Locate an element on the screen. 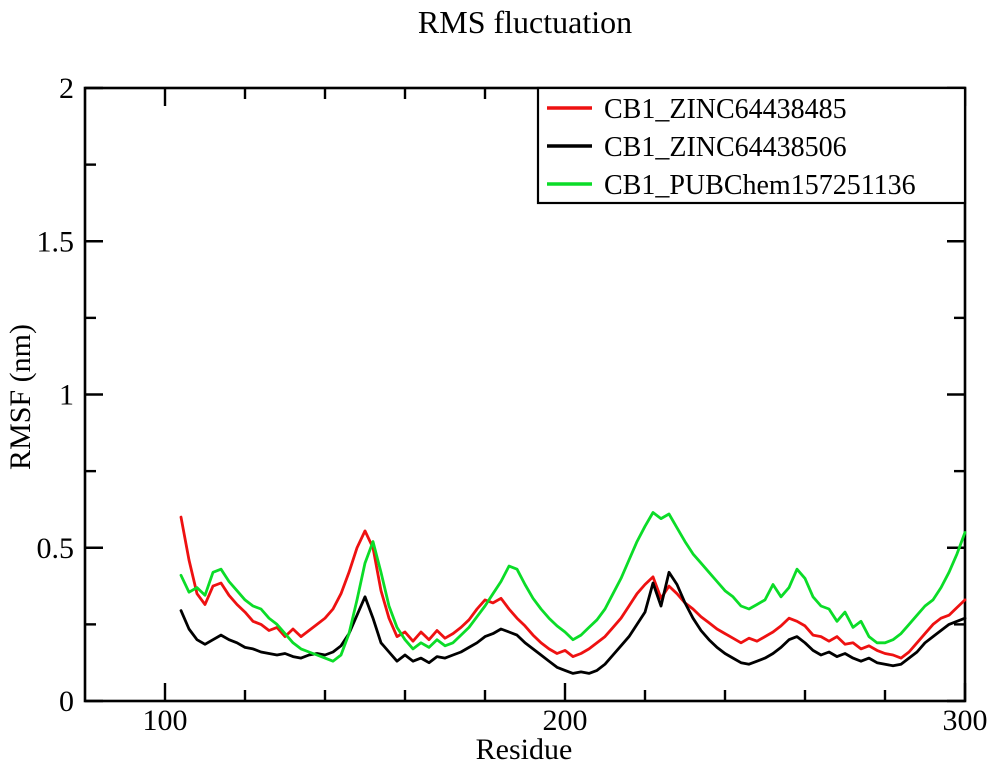  x-tick-label: 100 is located at coordinates (165, 720).